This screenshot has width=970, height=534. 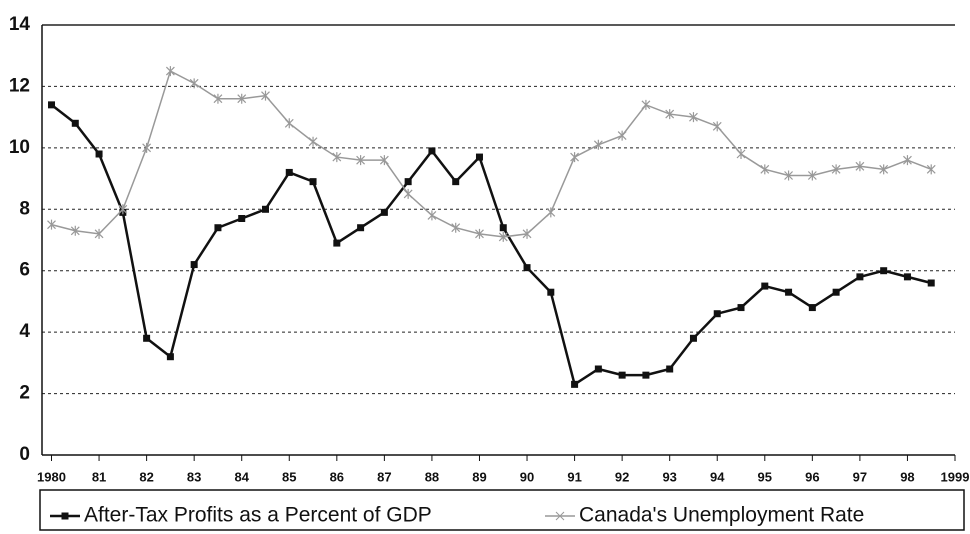 What do you see at coordinates (721, 515) in the screenshot?
I see `legend-label: Canada's Unemployment Rate` at bounding box center [721, 515].